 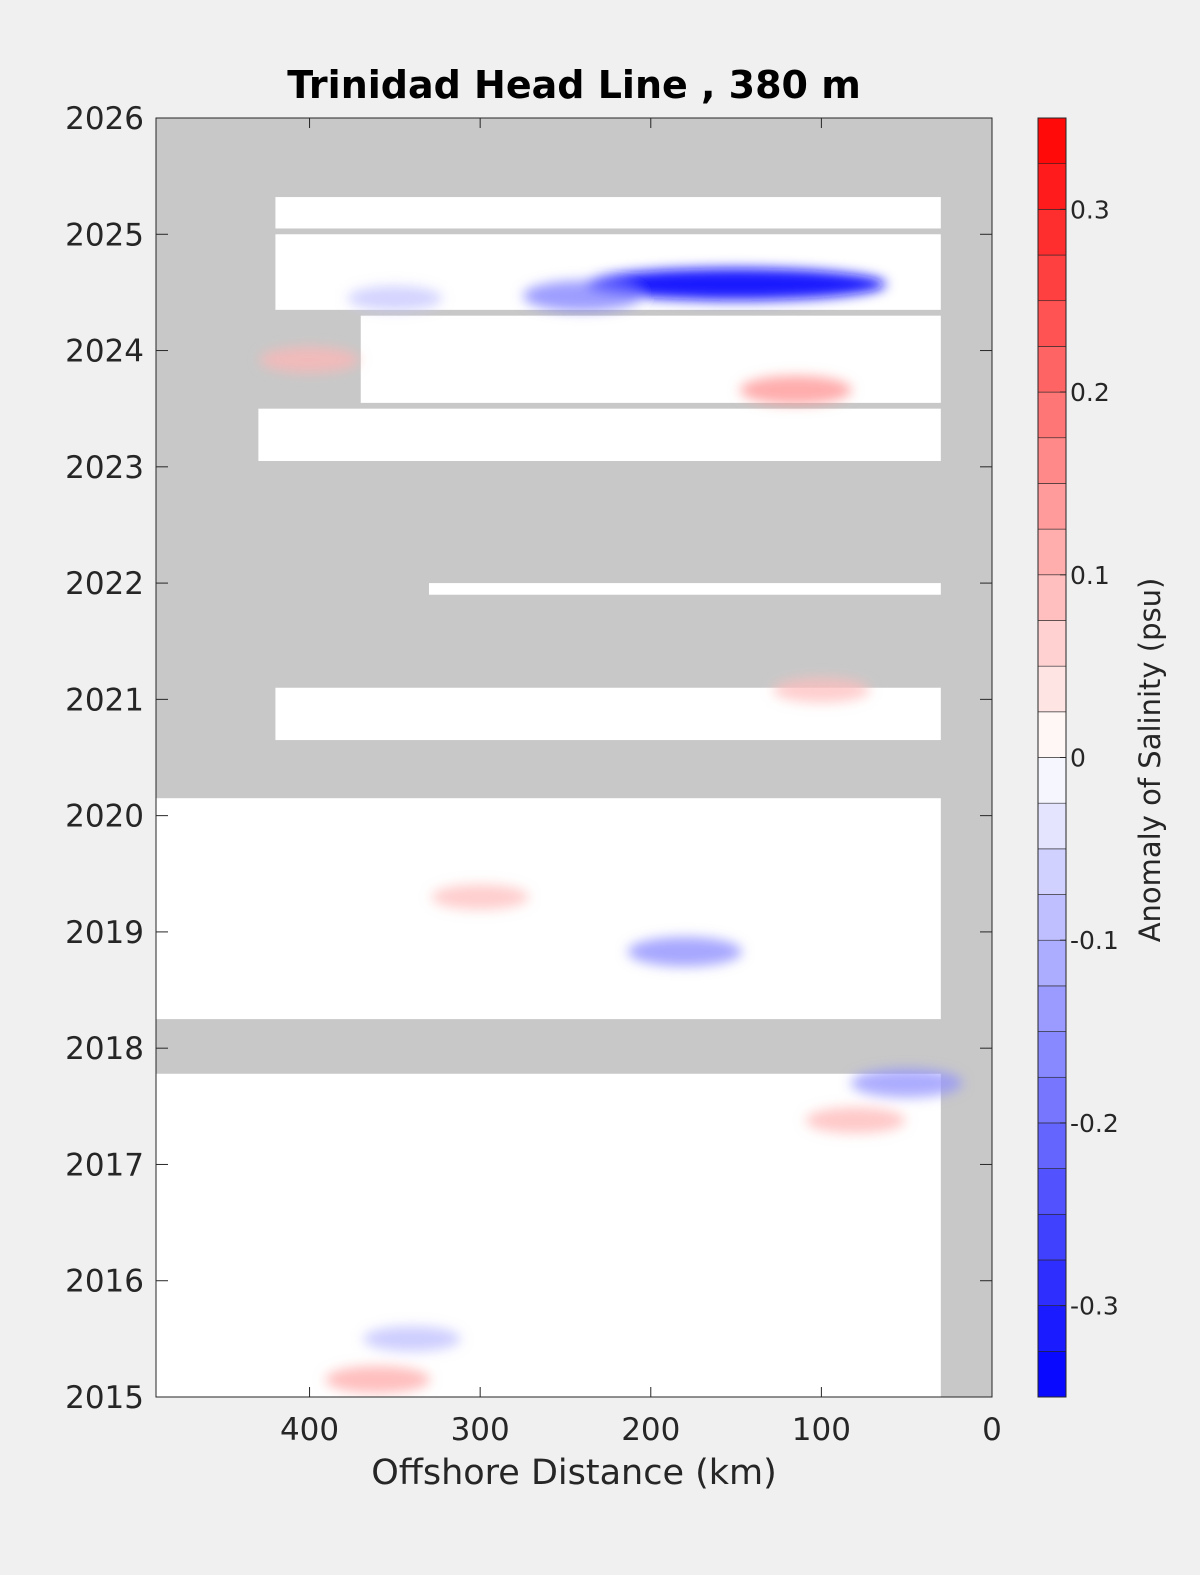 I want to click on y-tick-label: 2024, so click(x=104, y=352).